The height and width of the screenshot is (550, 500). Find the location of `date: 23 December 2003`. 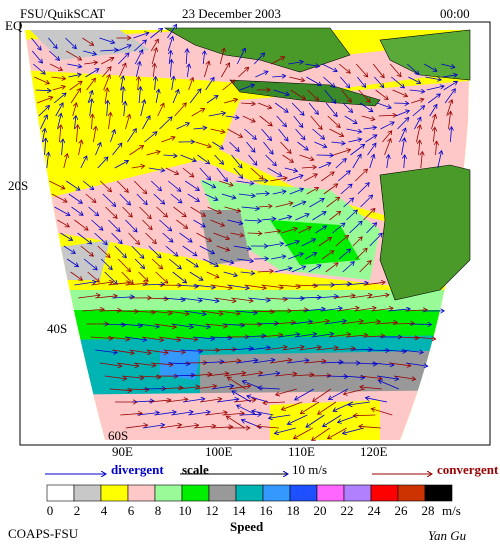

date: 23 December 2003 is located at coordinates (231, 13).